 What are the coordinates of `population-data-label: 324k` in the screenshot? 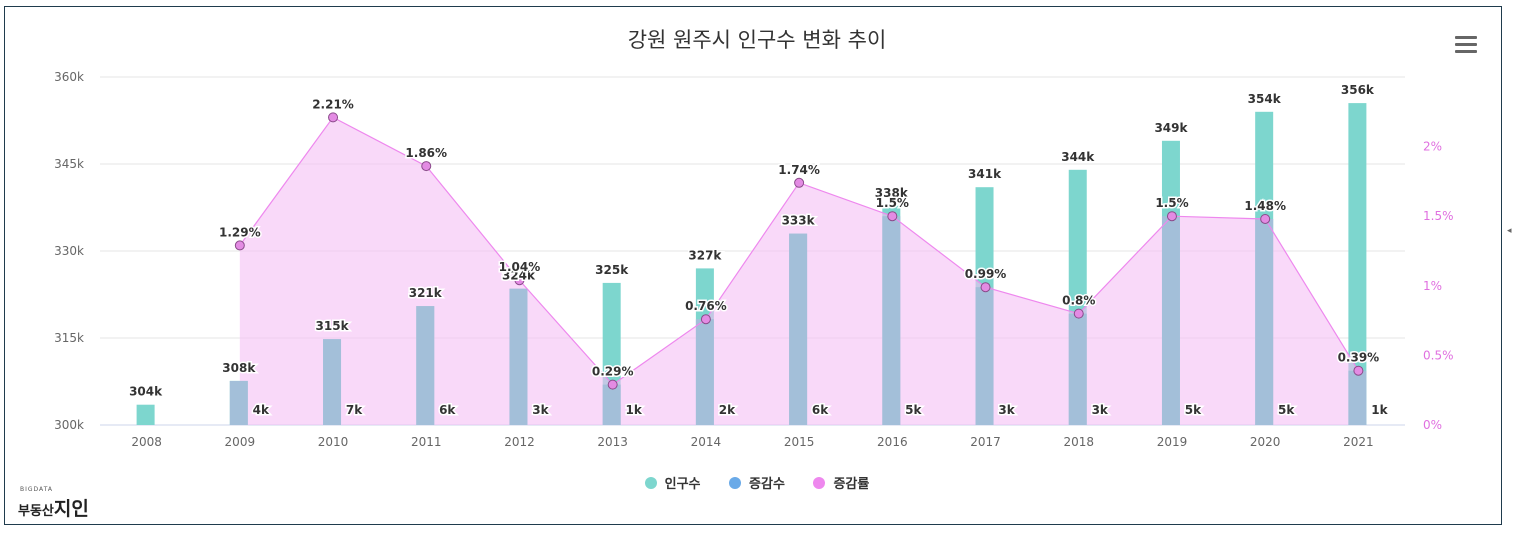 It's located at (519, 276).